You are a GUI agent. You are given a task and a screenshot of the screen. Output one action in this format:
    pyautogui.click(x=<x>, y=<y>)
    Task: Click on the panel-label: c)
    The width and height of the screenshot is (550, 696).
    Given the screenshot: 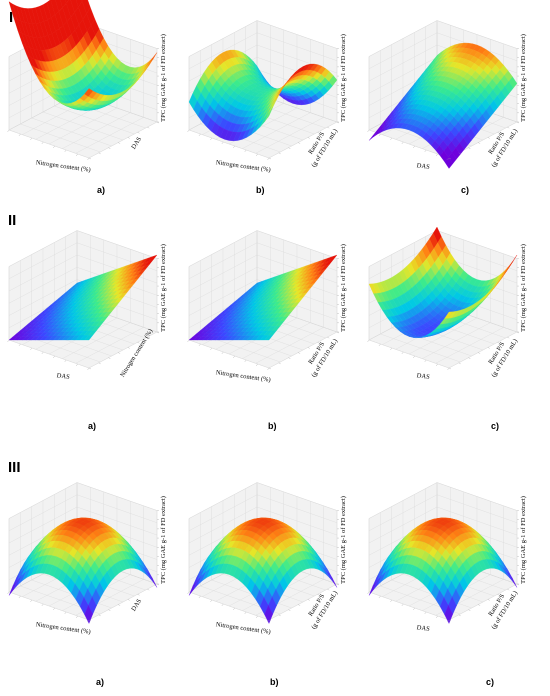 What is the action you would take?
    pyautogui.click(x=495, y=426)
    